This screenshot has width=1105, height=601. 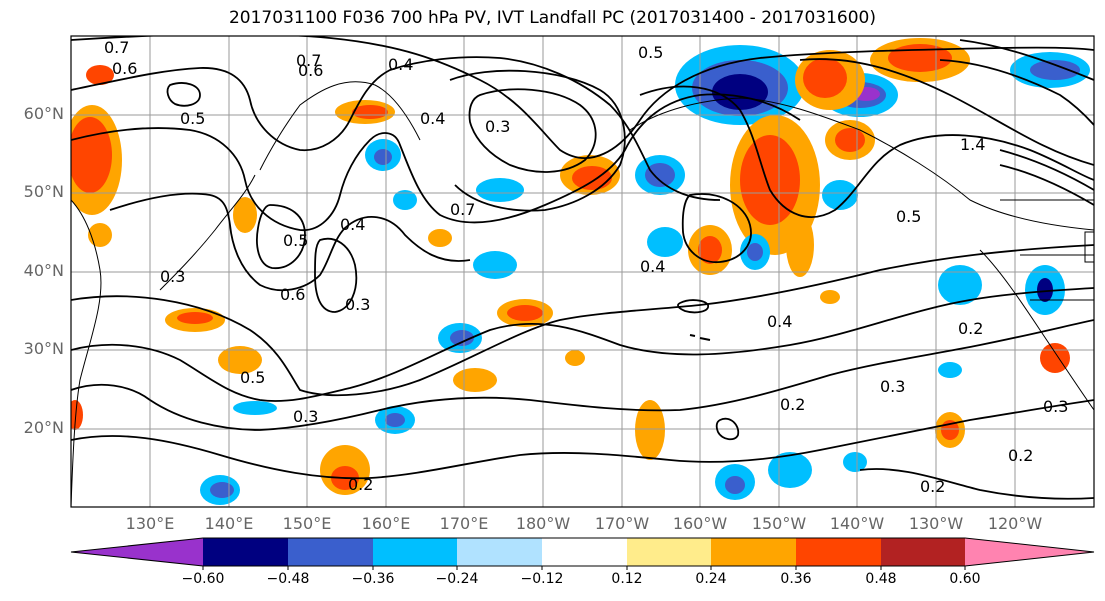 I want to click on colorbar-tick-label: 0.12, so click(x=627, y=579).